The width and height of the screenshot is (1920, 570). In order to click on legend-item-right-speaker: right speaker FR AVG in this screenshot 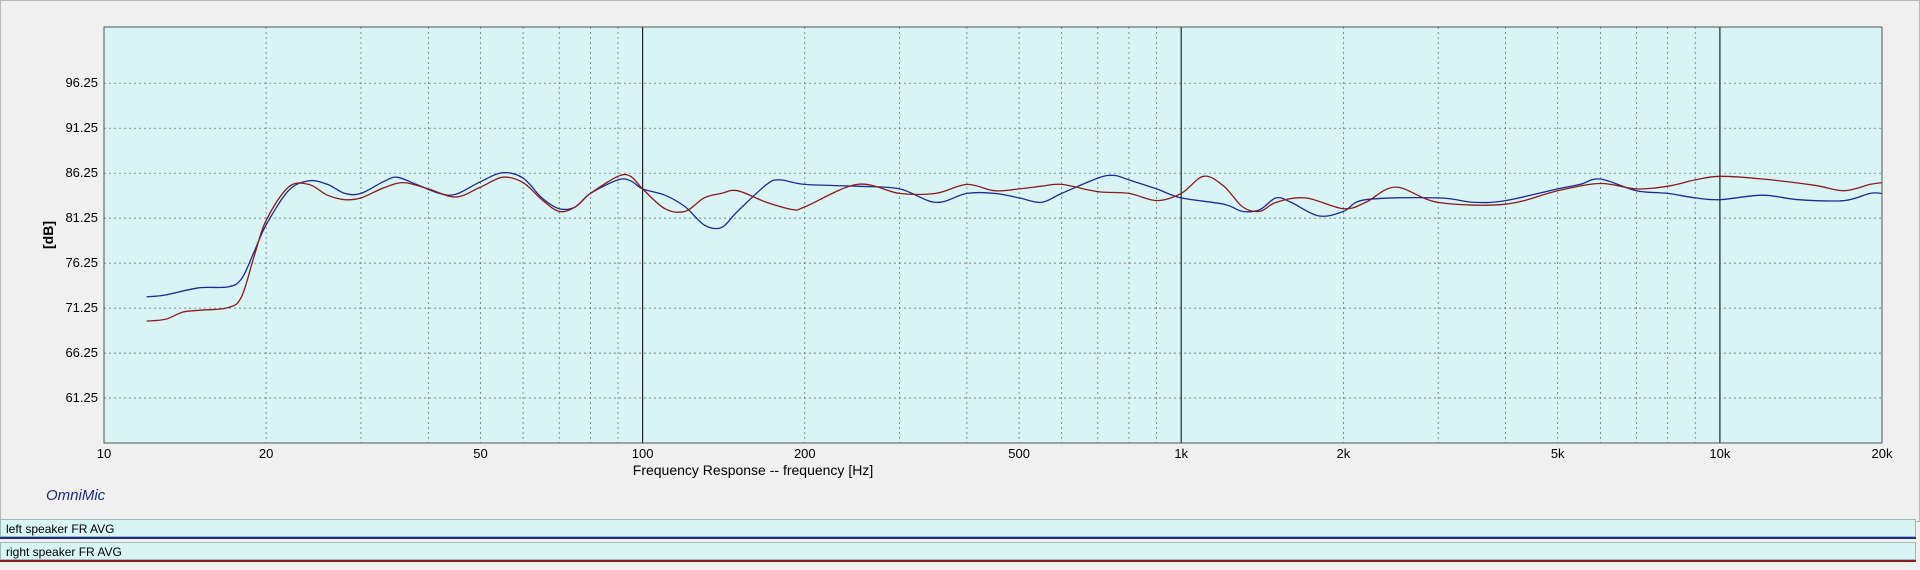, I will do `click(958, 551)`.